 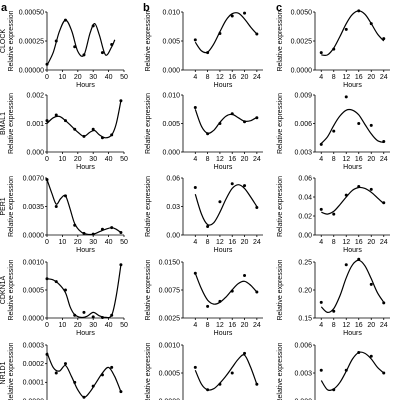 I want to click on y-tick-label: 0.0075, so click(x=170, y=290).